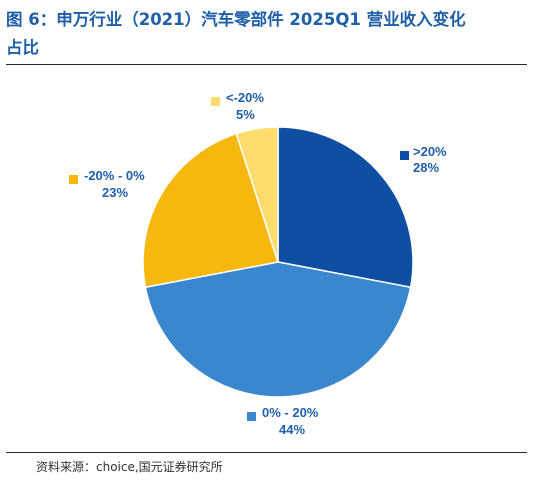 The width and height of the screenshot is (533, 480). What do you see at coordinates (430, 151) in the screenshot?
I see `slice-category-label-0: >20%` at bounding box center [430, 151].